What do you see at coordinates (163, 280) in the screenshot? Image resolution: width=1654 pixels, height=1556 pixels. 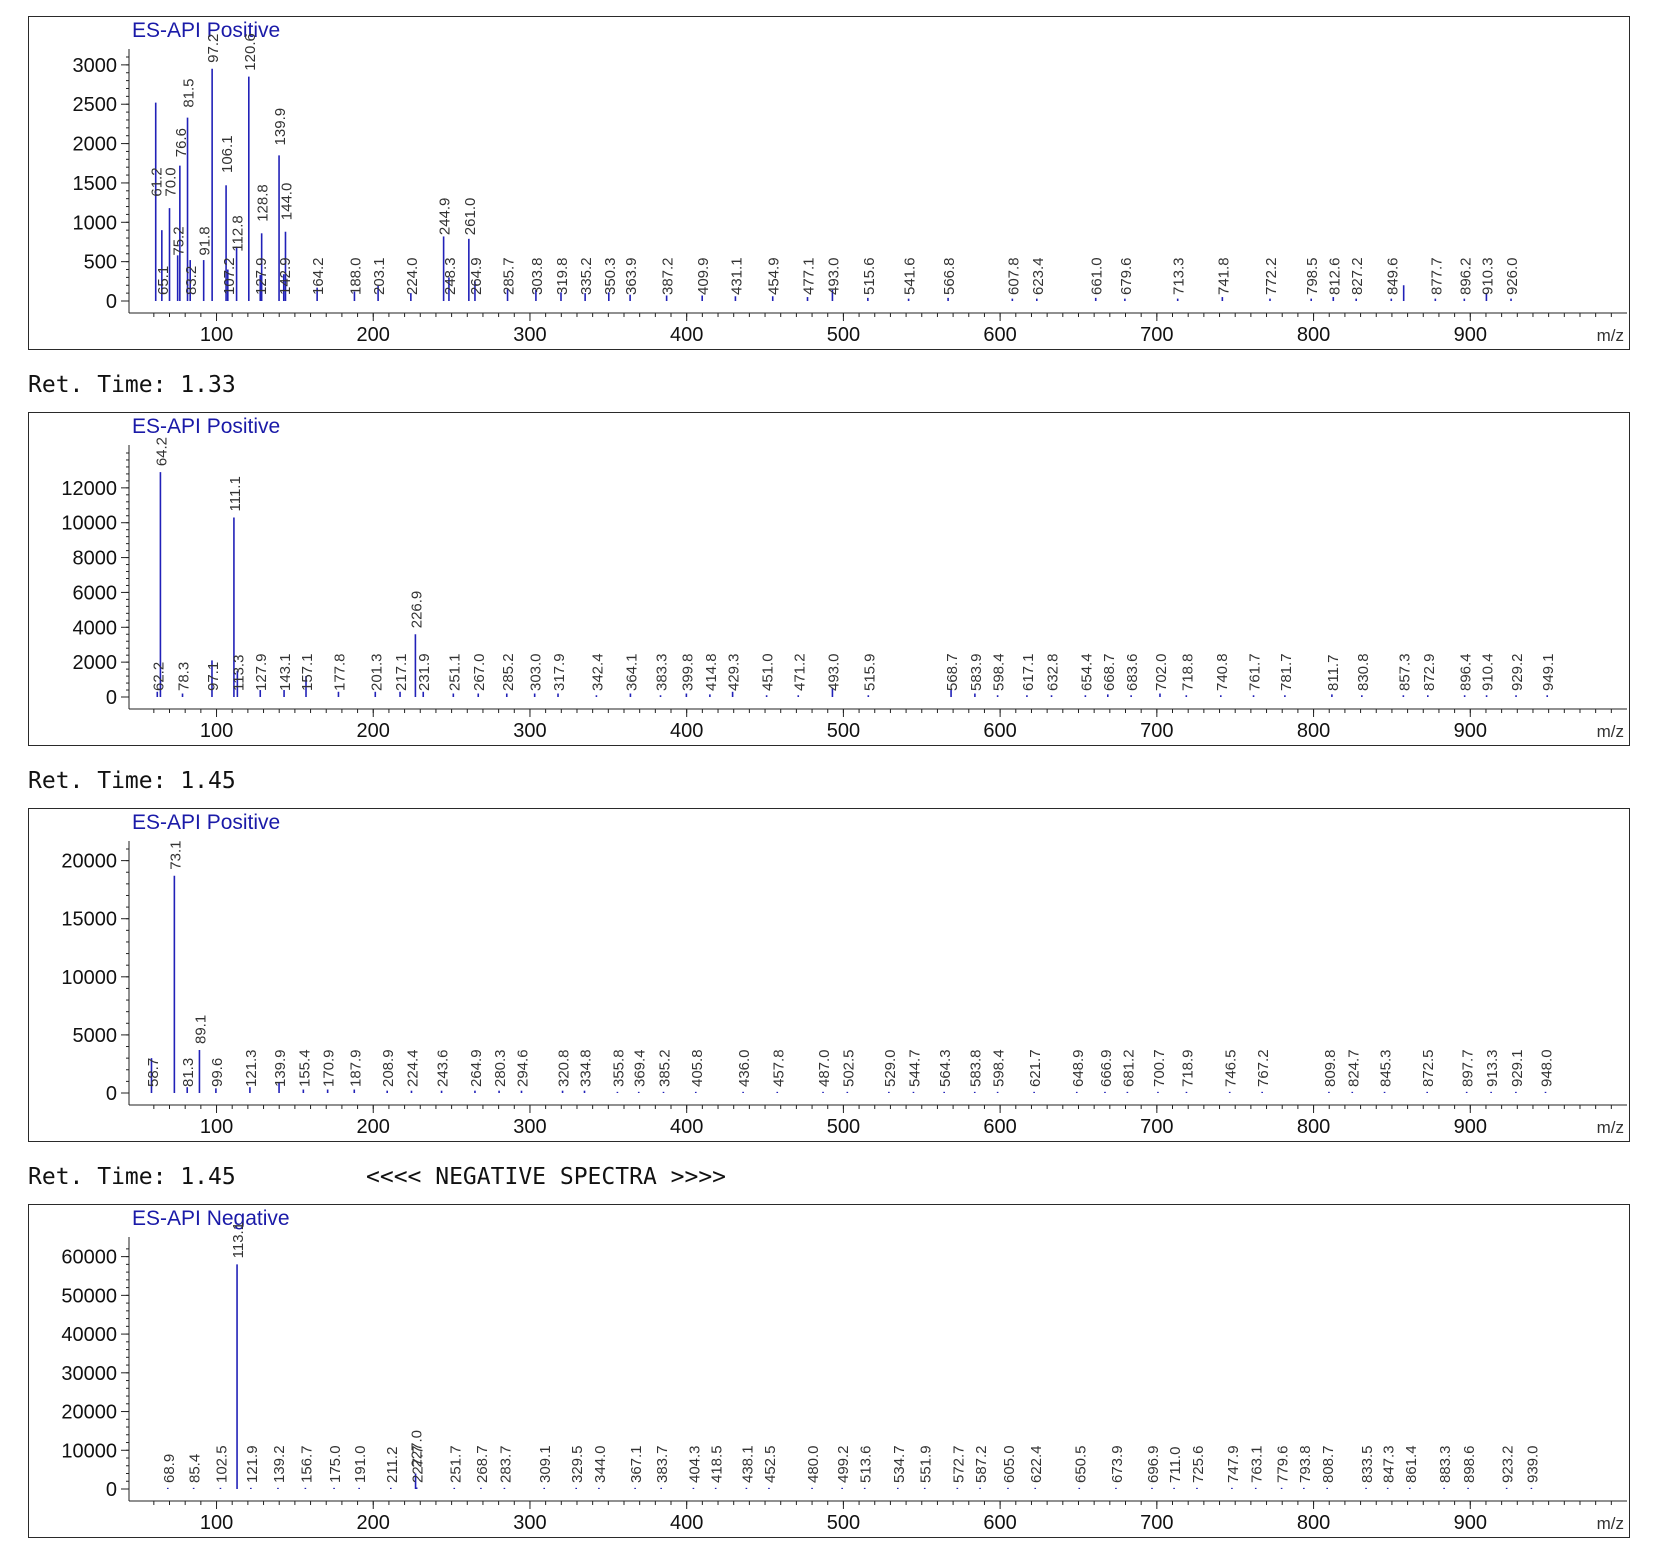 I see `peak-label: 65.1` at bounding box center [163, 280].